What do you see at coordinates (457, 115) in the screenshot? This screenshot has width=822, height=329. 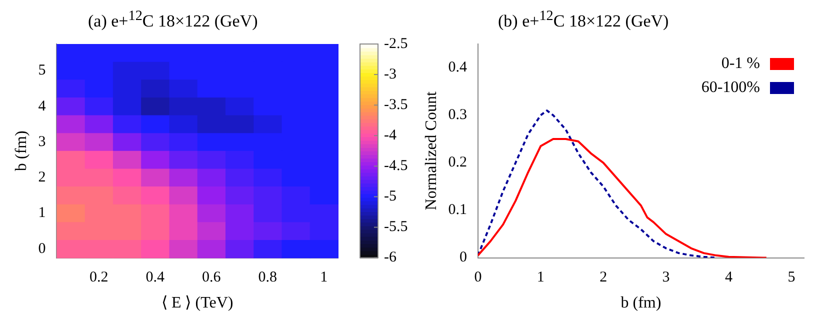 I see `y-tick-label: 0.3` at bounding box center [457, 115].